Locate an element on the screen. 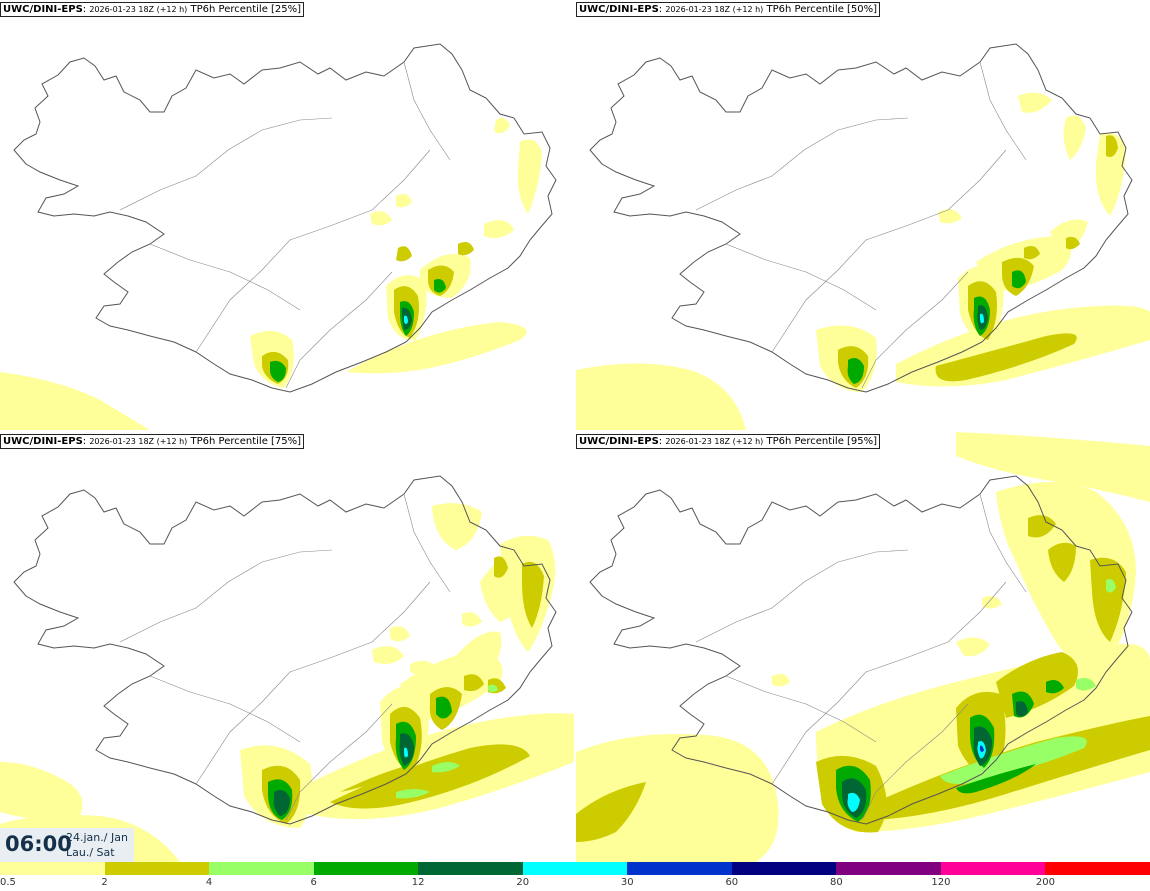 The height and width of the screenshot is (891, 1150). legend-tick-label: 2 is located at coordinates (104, 882).